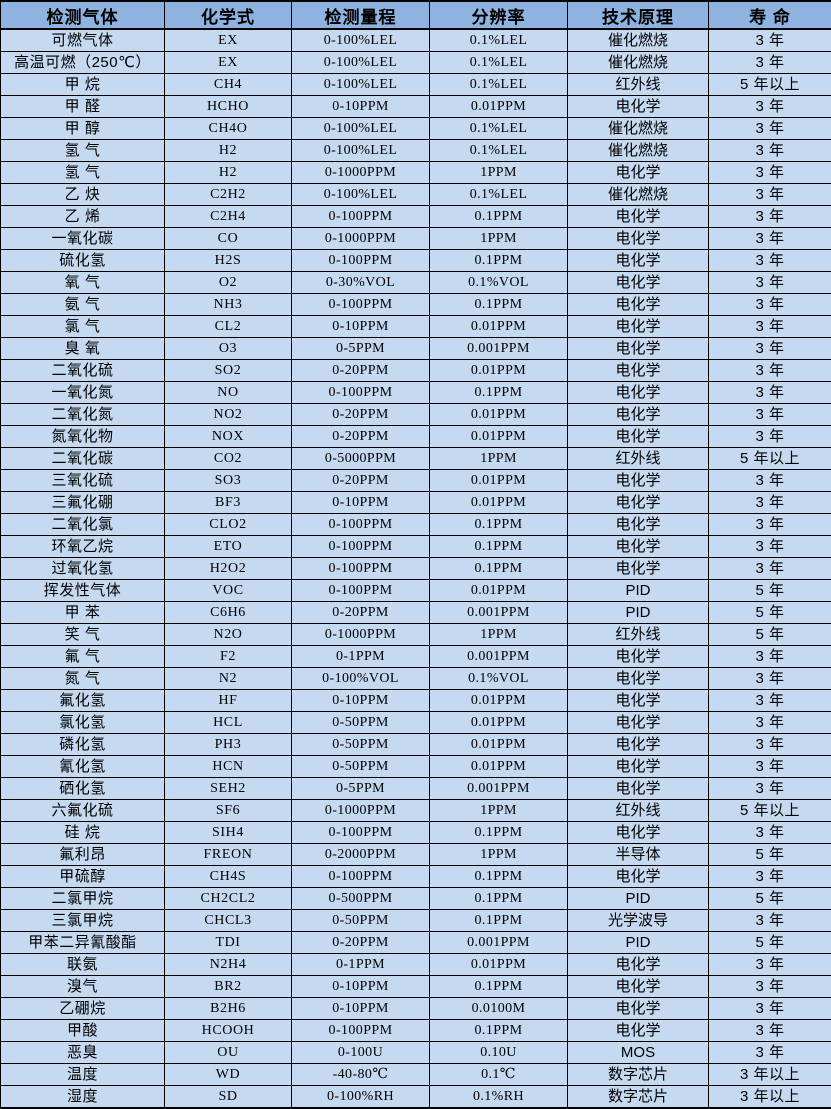 This screenshot has height=1109, width=831. I want to click on cell-gas-name: 联氨, so click(83, 965).